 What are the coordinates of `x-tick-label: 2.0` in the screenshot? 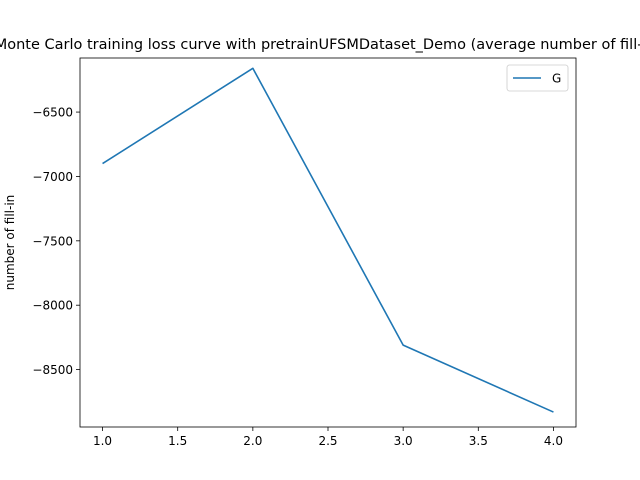 It's located at (252, 441).